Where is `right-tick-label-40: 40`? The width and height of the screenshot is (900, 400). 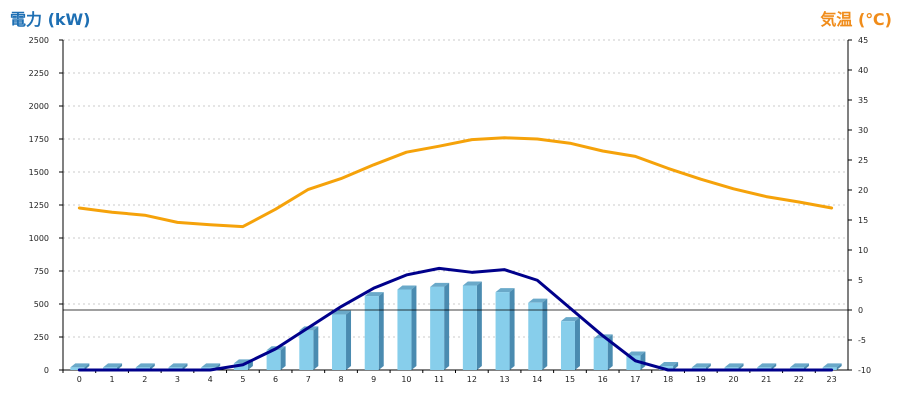
right-tick-label-40: 40 is located at coordinates (863, 70).